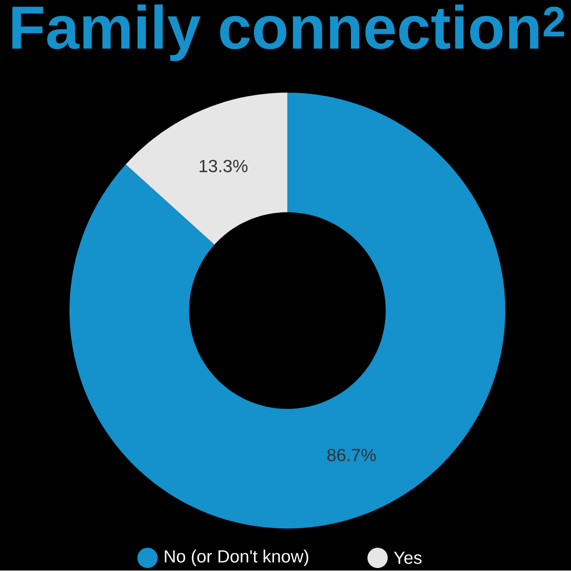 This screenshot has height=571, width=571. I want to click on legend-label: No (or Don't know), so click(236, 558).